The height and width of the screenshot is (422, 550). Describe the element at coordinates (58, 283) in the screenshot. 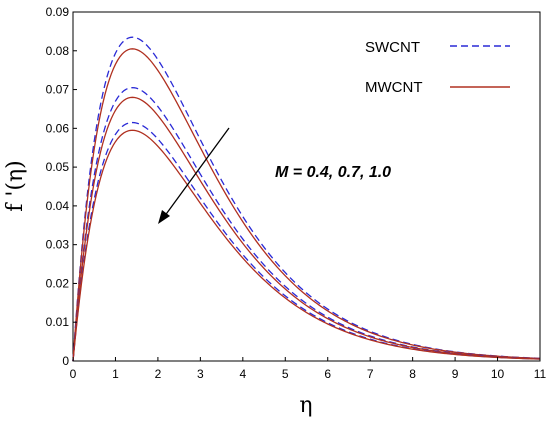

I see `y-tick-label: 0.02` at that location.